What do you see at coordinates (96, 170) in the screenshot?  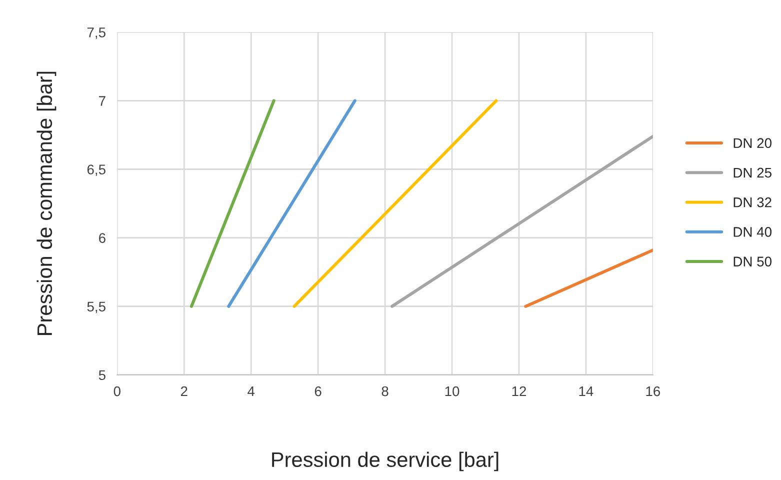 I see `y-tick-label: 6,5` at bounding box center [96, 170].